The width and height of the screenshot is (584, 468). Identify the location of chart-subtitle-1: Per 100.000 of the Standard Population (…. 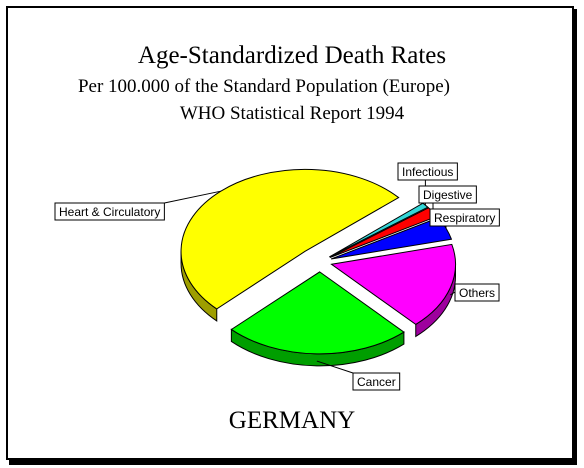
(263, 86).